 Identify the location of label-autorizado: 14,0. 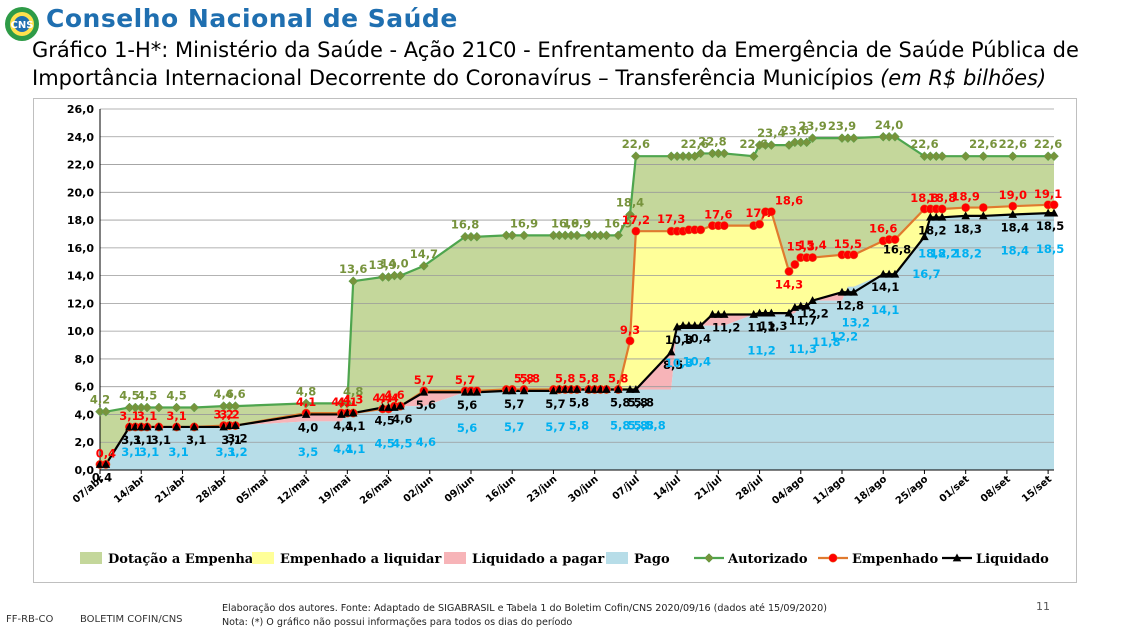
(394, 264).